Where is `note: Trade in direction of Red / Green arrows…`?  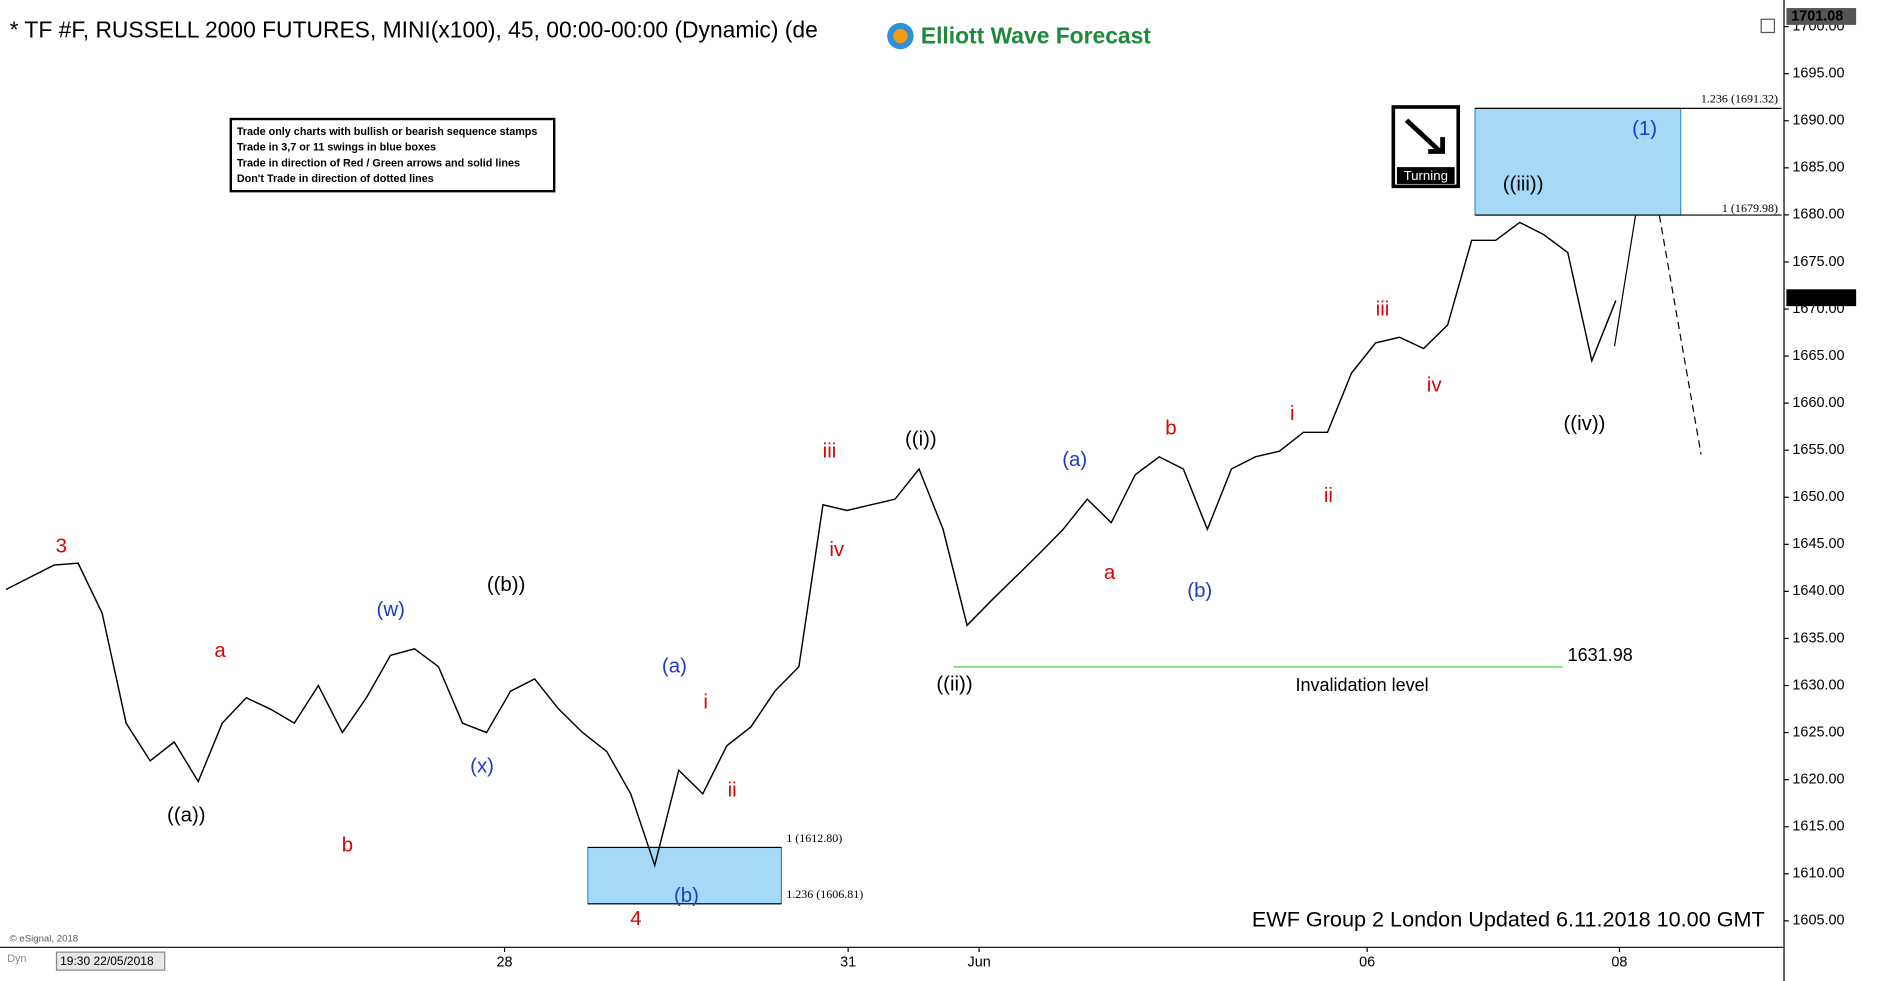
note: Trade in direction of Red / Green arrows… is located at coordinates (378, 163).